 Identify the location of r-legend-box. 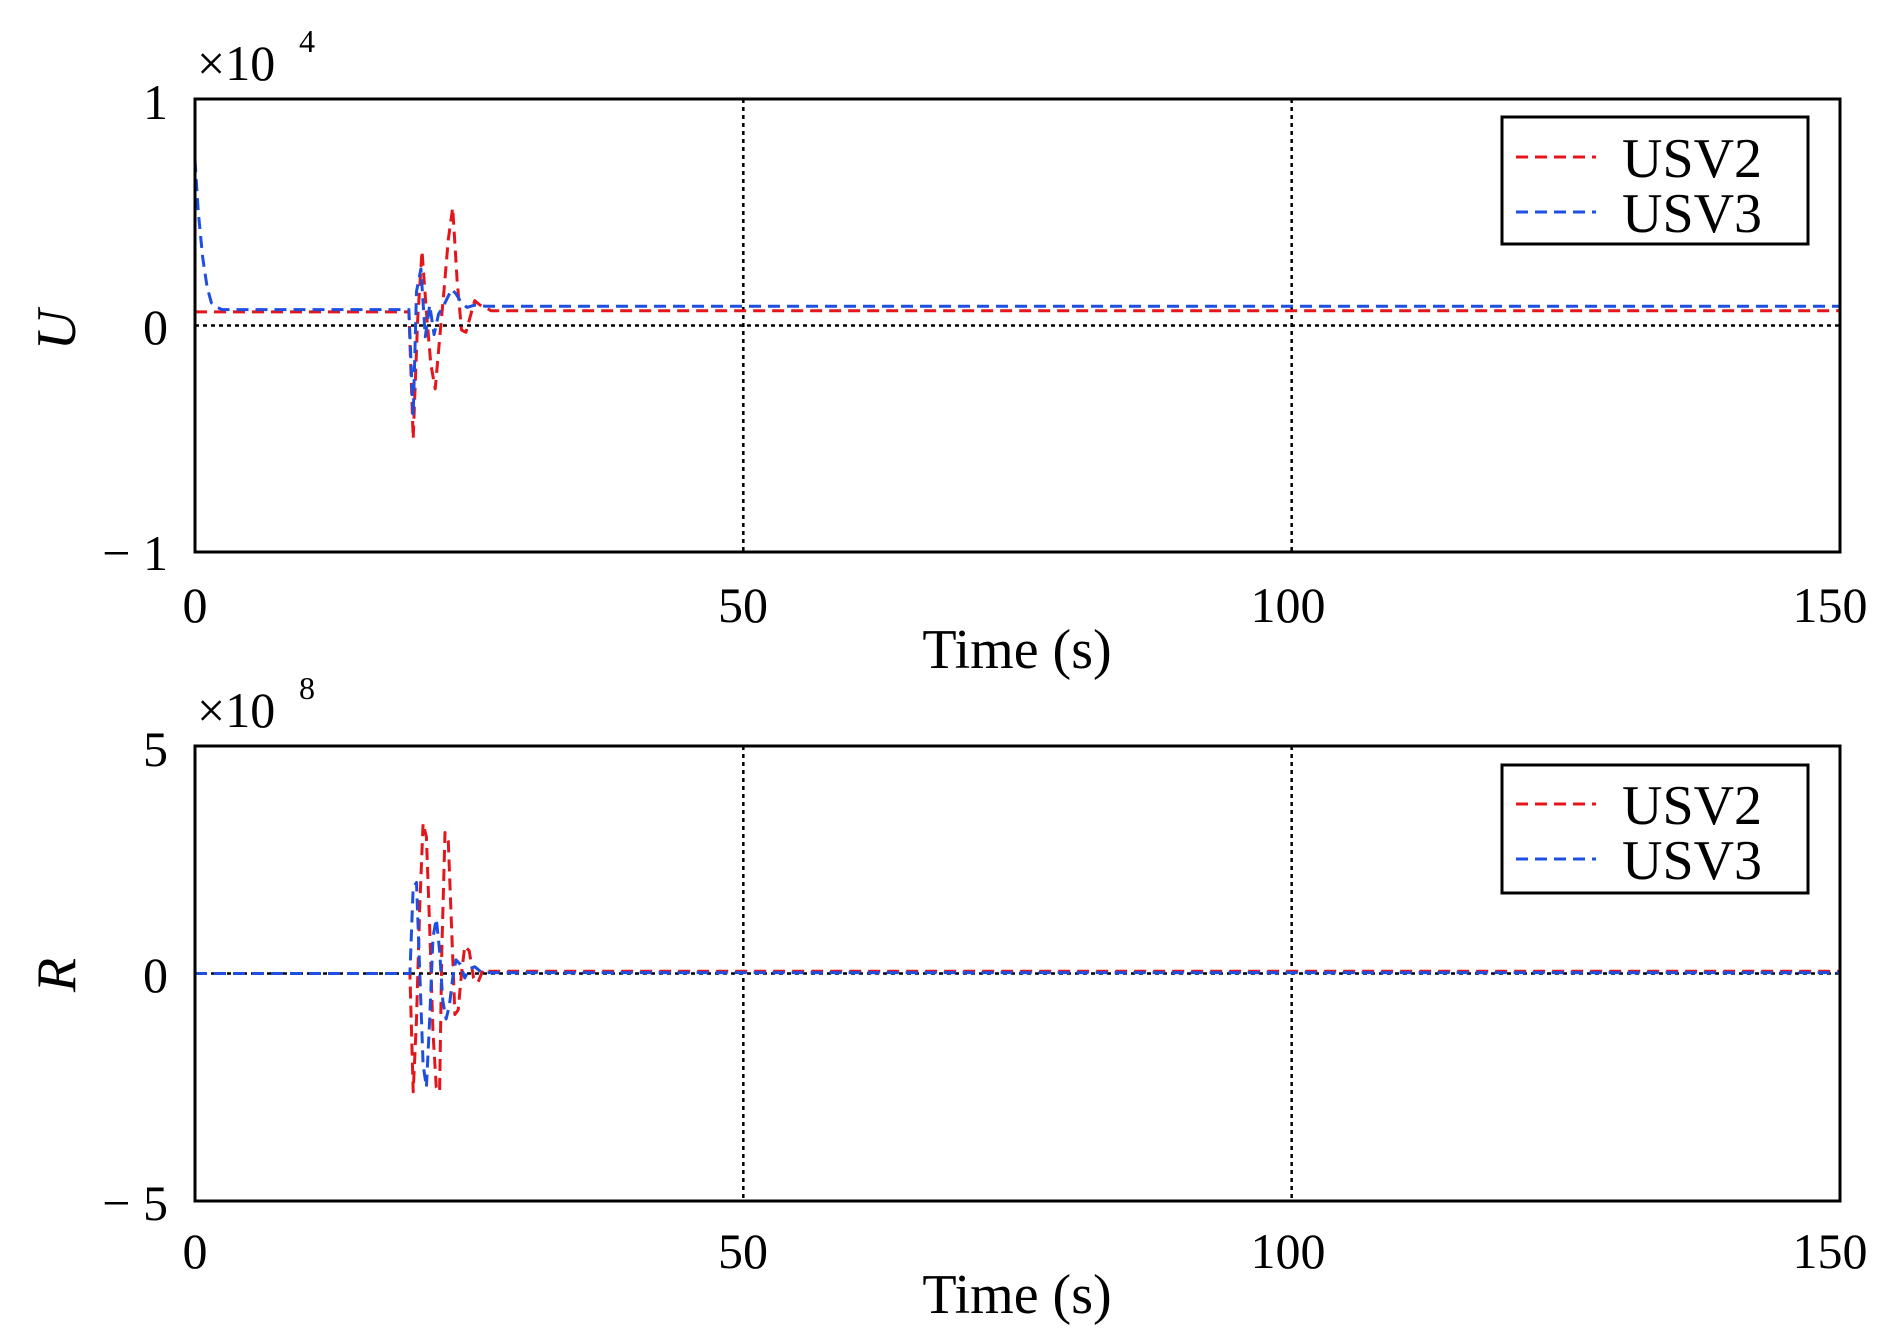
(1655, 829).